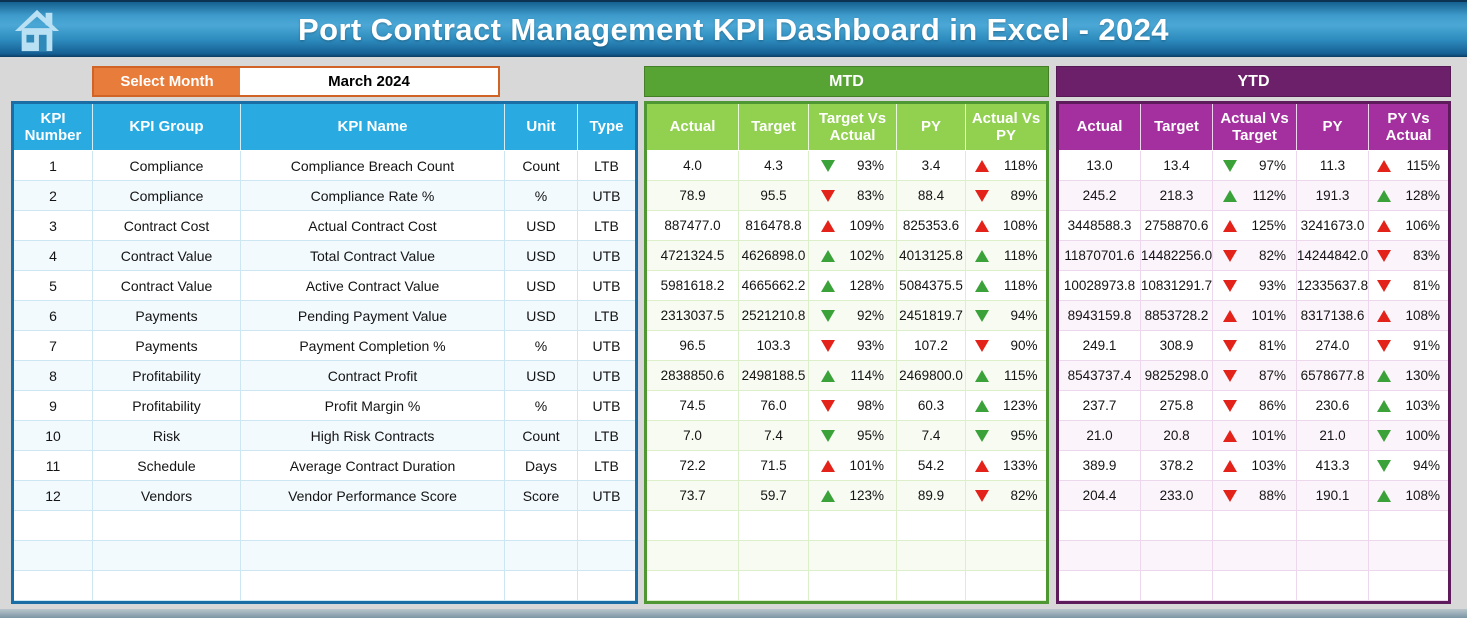 Image resolution: width=1467 pixels, height=618 pixels. What do you see at coordinates (931, 256) in the screenshot?
I see `cell-py: 4013125.8` at bounding box center [931, 256].